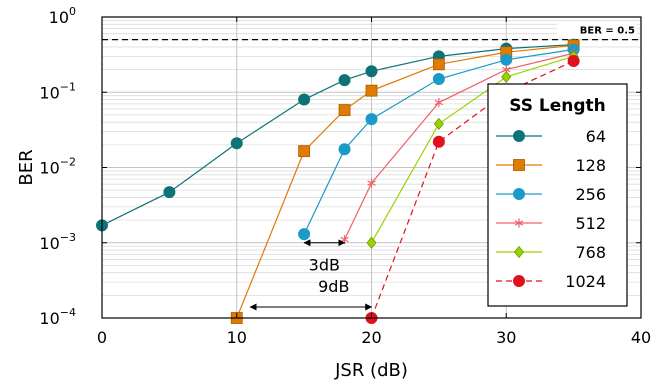 The height and width of the screenshot is (386, 670). Describe the element at coordinates (237, 337) in the screenshot. I see `x-tick-label: 10` at that location.